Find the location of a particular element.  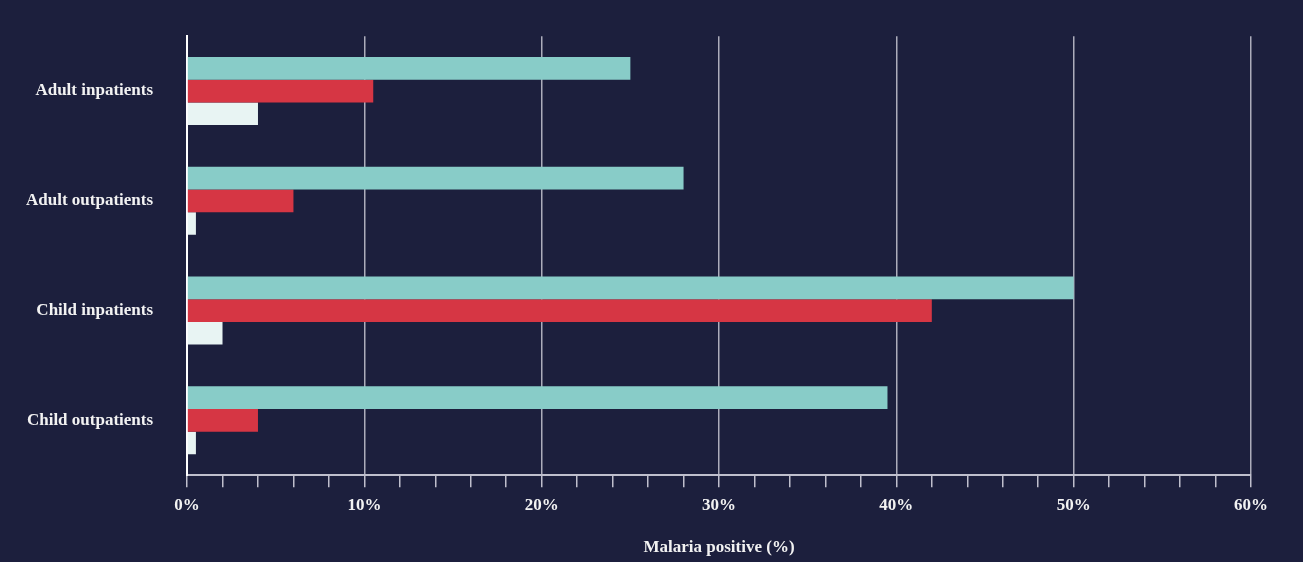

y-tick-label: Adult inpatients is located at coordinates (94, 90).